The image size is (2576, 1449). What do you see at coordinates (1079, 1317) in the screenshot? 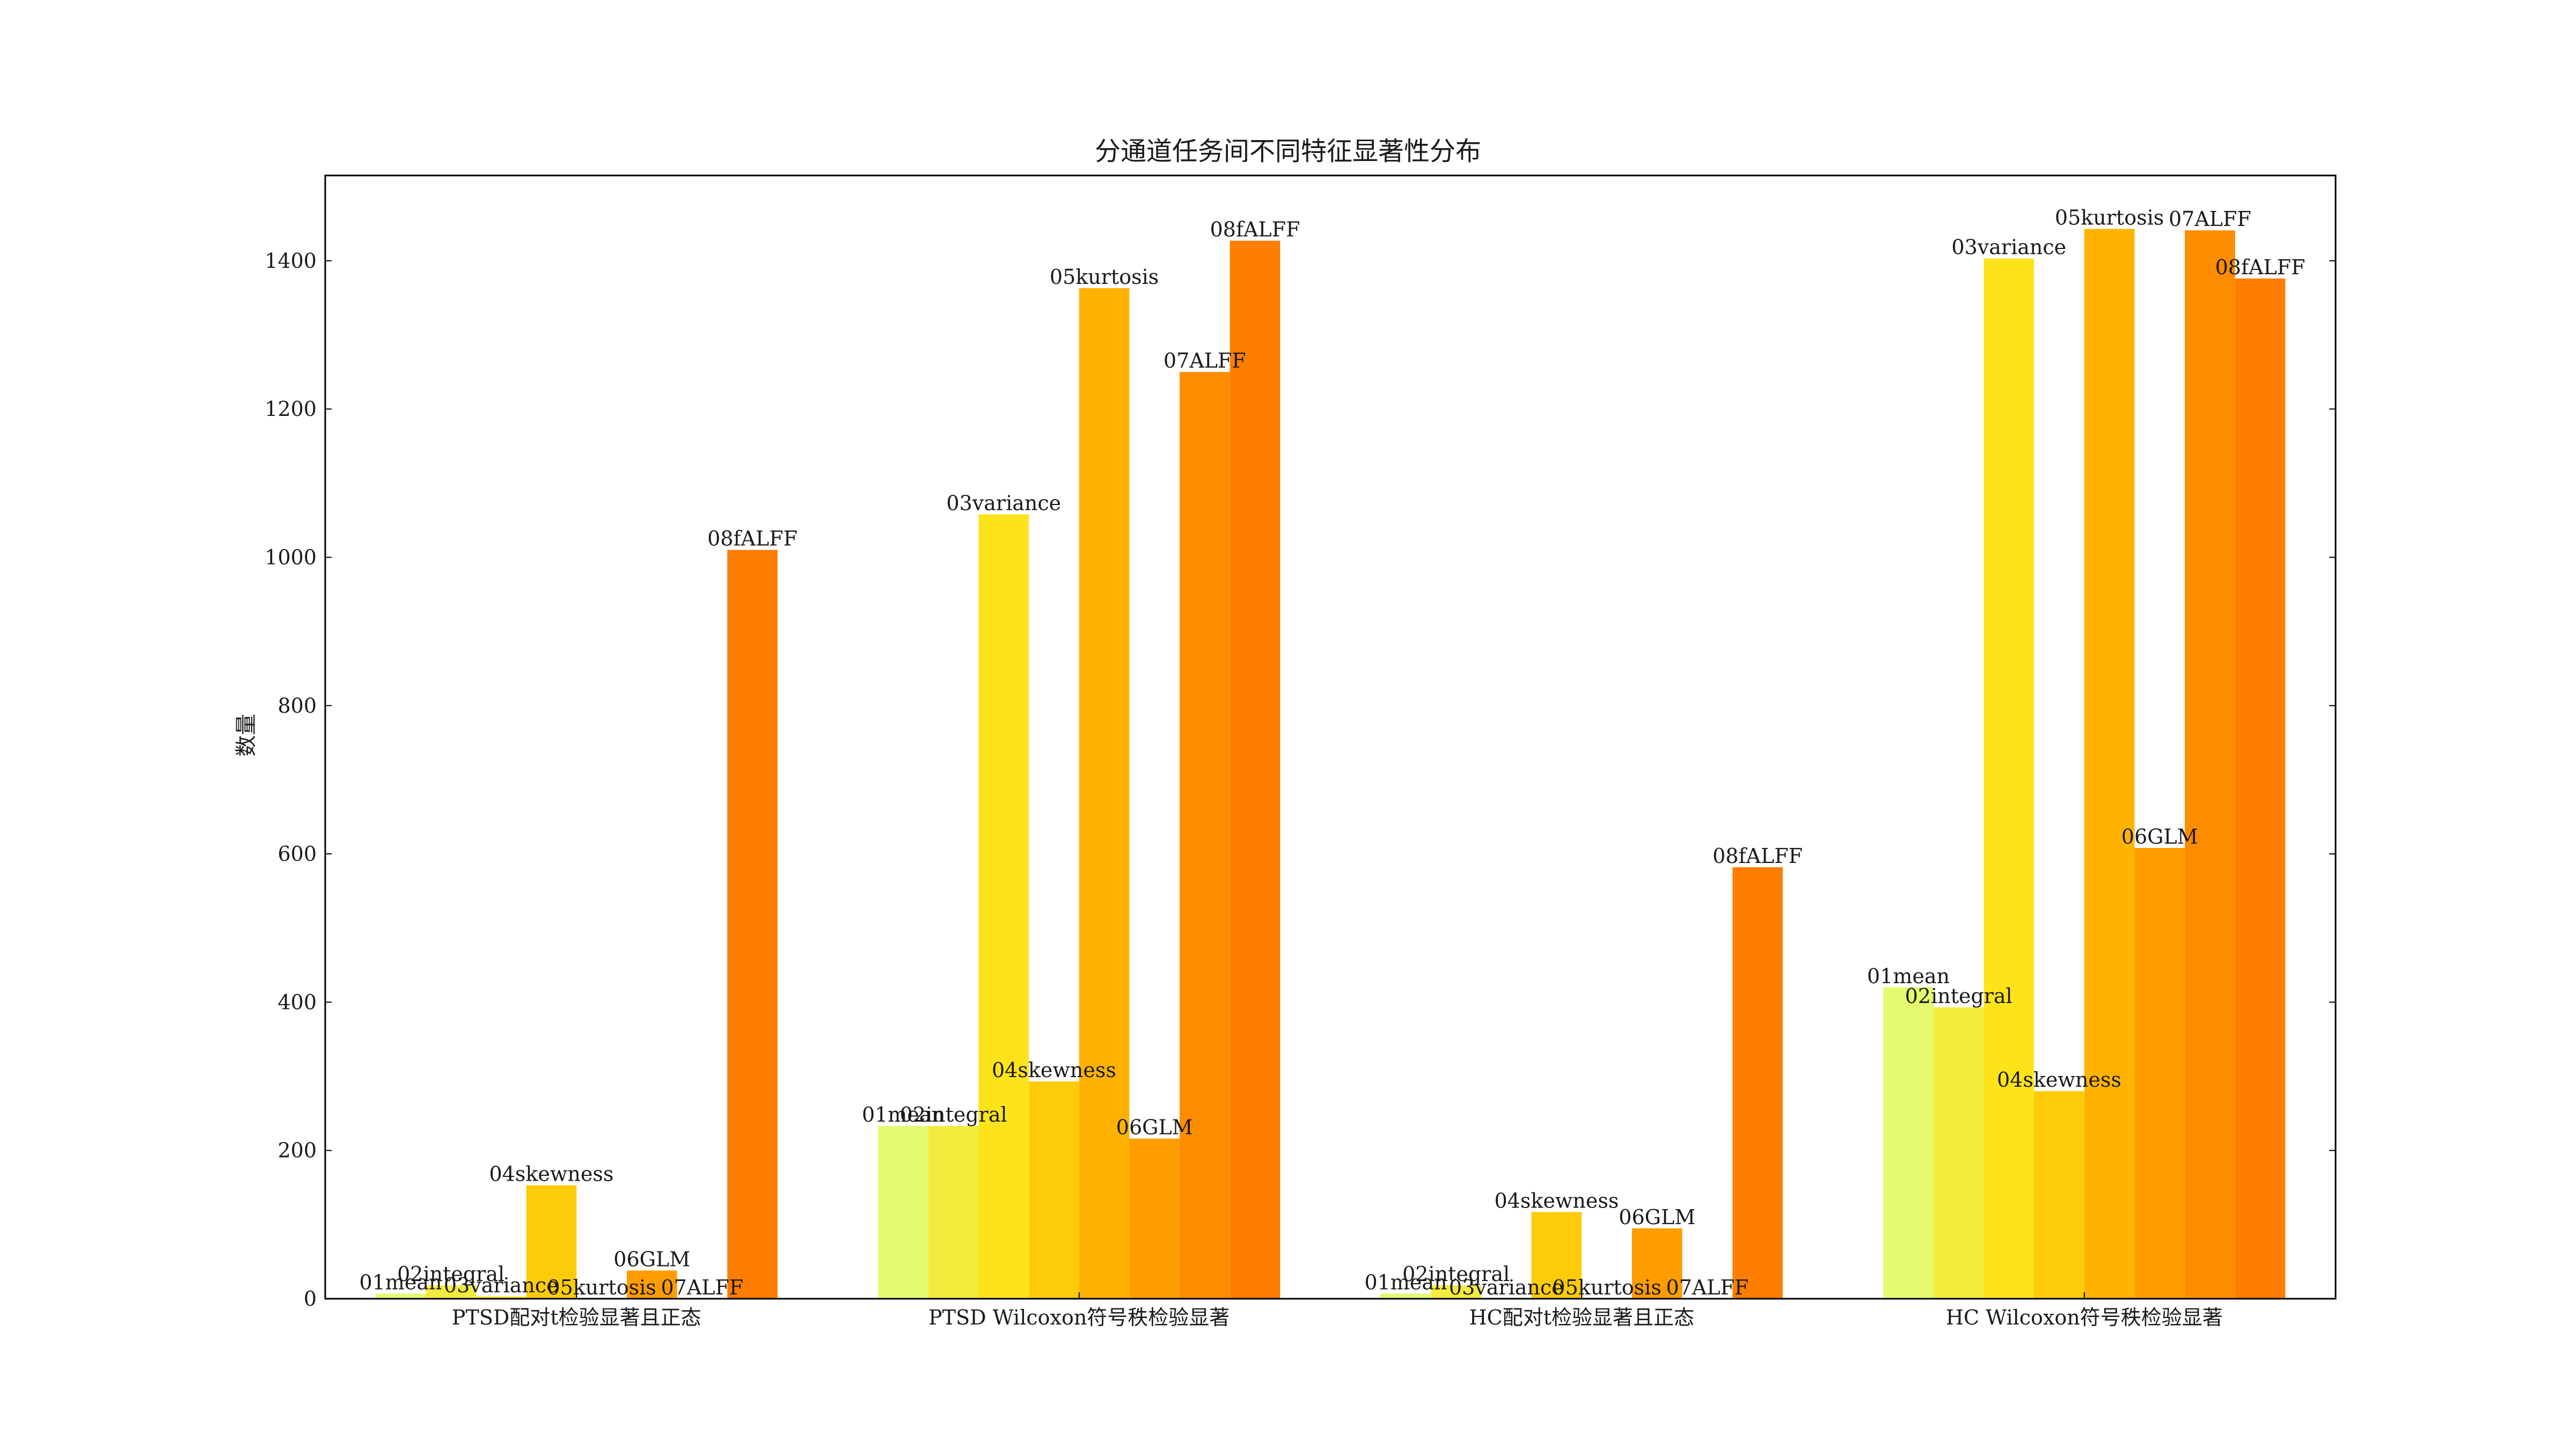
I see `x-category-label: PTSD Wilcoxon符号秩检验显著` at bounding box center [1079, 1317].